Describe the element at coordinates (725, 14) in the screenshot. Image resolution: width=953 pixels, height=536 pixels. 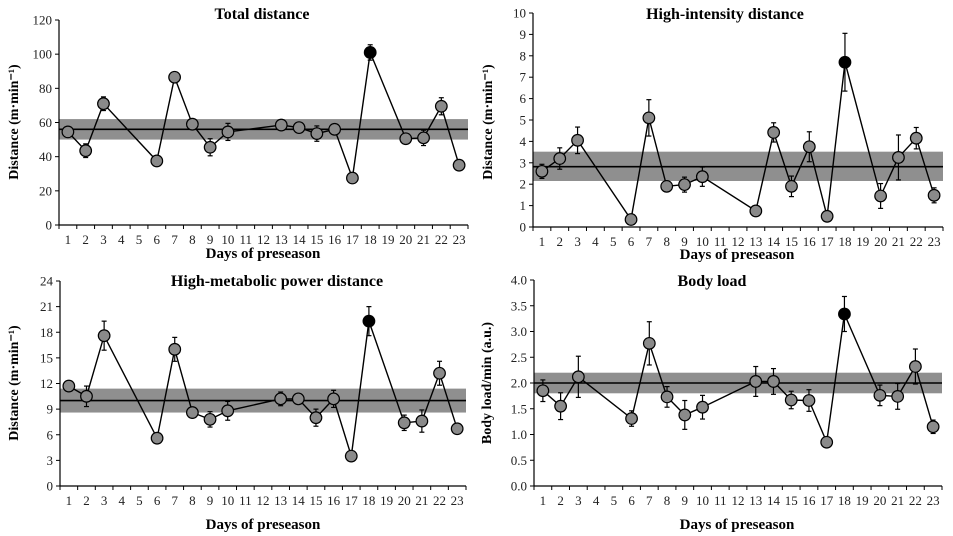
I see `chart-title: High-intensity distance` at that location.